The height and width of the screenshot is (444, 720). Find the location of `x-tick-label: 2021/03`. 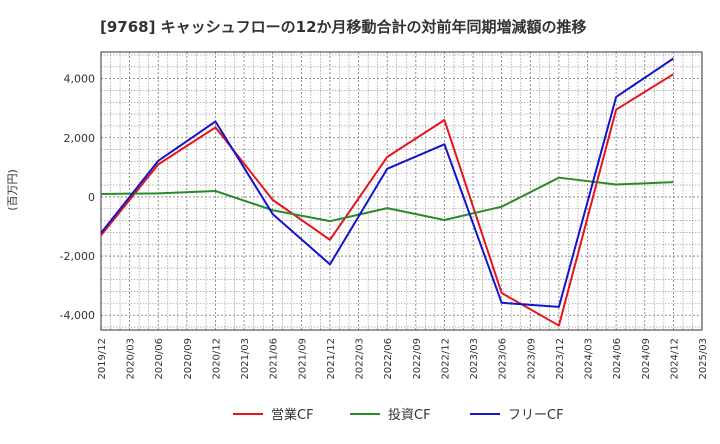

x-tick-label: 2021/03 is located at coordinates (245, 359).